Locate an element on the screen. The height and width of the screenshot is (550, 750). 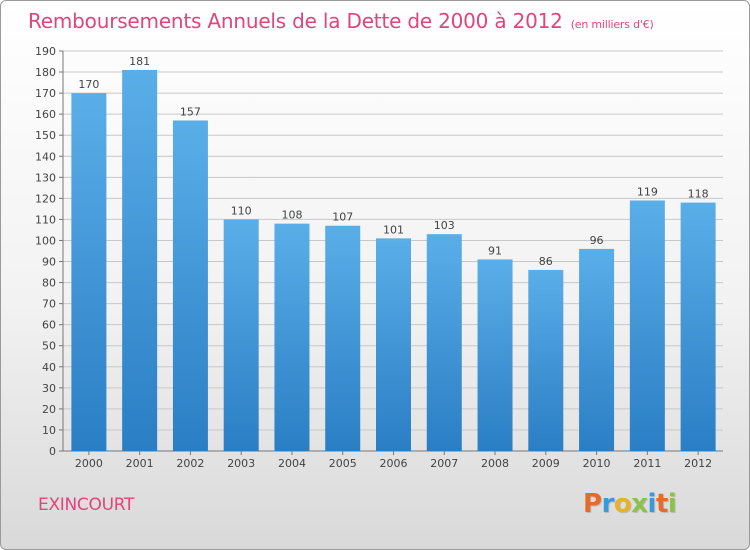
y-tick-label: 140 is located at coordinates (45, 156).